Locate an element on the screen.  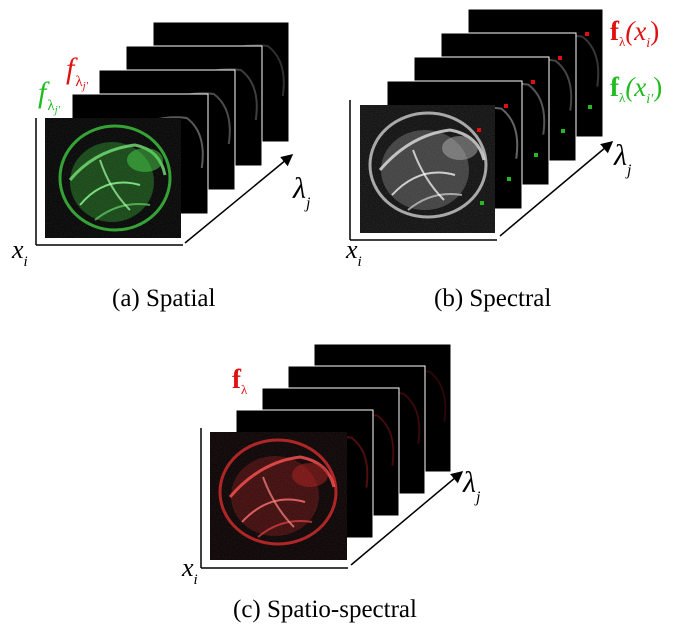
panel-spatiospectral is located at coordinates (332, 456).